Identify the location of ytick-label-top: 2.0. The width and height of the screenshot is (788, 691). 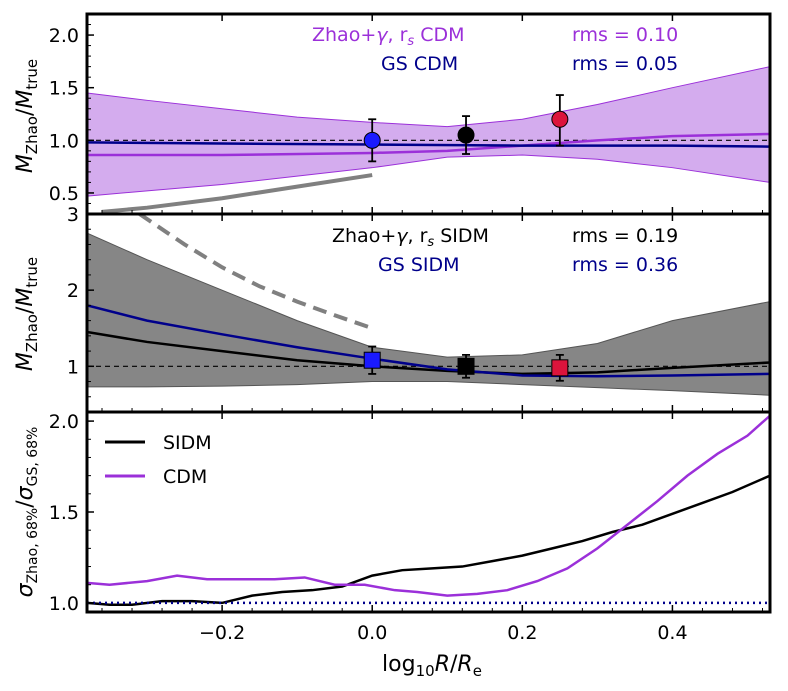
(64, 36).